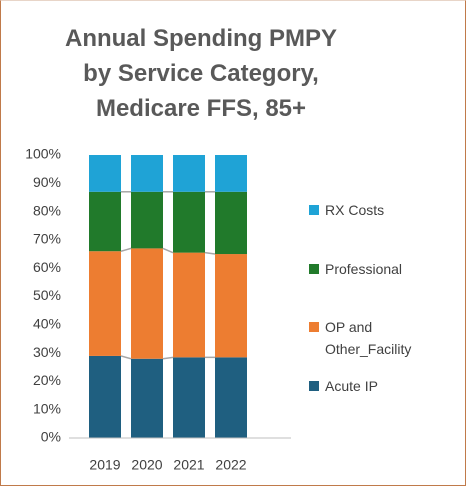  Describe the element at coordinates (355, 210) in the screenshot. I see `legend-label: RX Costs` at that location.